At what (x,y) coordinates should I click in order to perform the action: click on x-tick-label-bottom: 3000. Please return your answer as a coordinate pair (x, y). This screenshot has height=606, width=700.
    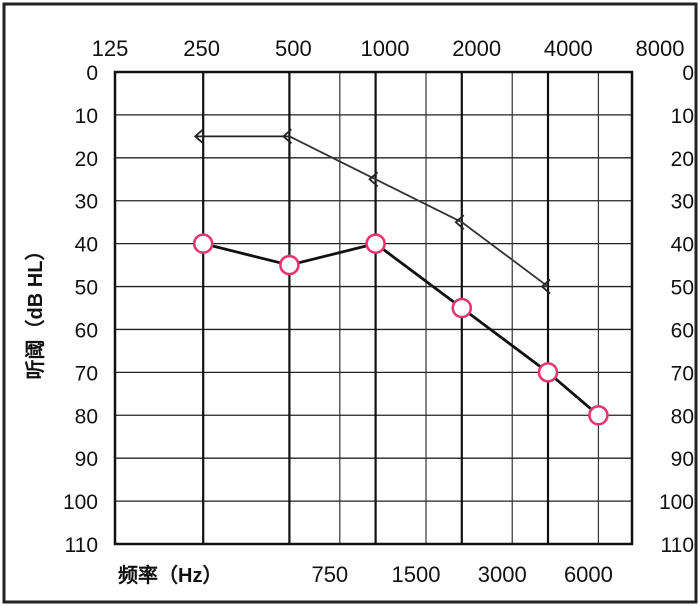
    Looking at the image, I should click on (502, 574).